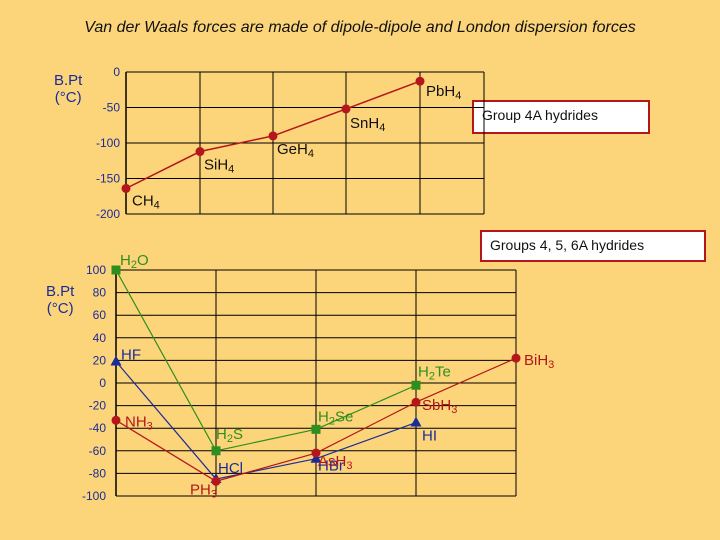 This screenshot has width=720, height=540. Describe the element at coordinates (98, 406) in the screenshot. I see `chart2-ytick-label: -20` at that location.